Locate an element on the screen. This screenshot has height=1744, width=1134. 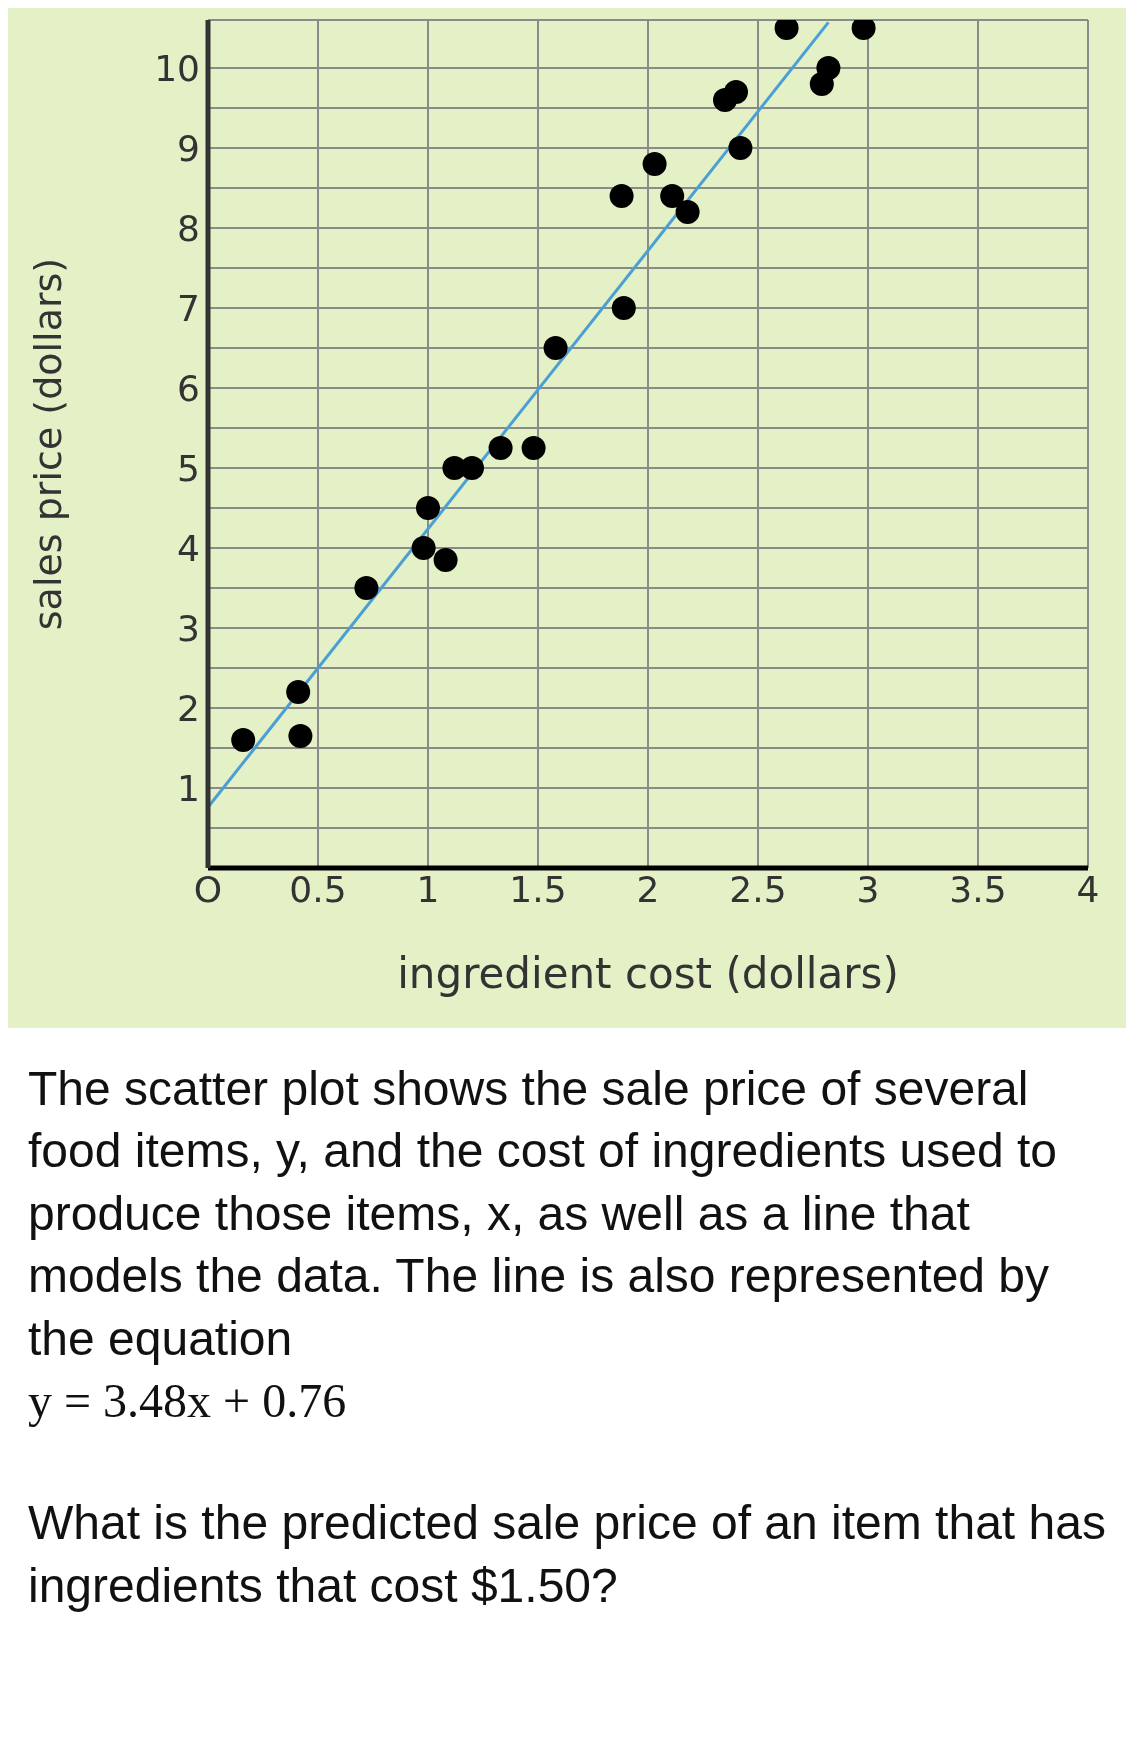
y-tick-label: 4 is located at coordinates (188, 548).